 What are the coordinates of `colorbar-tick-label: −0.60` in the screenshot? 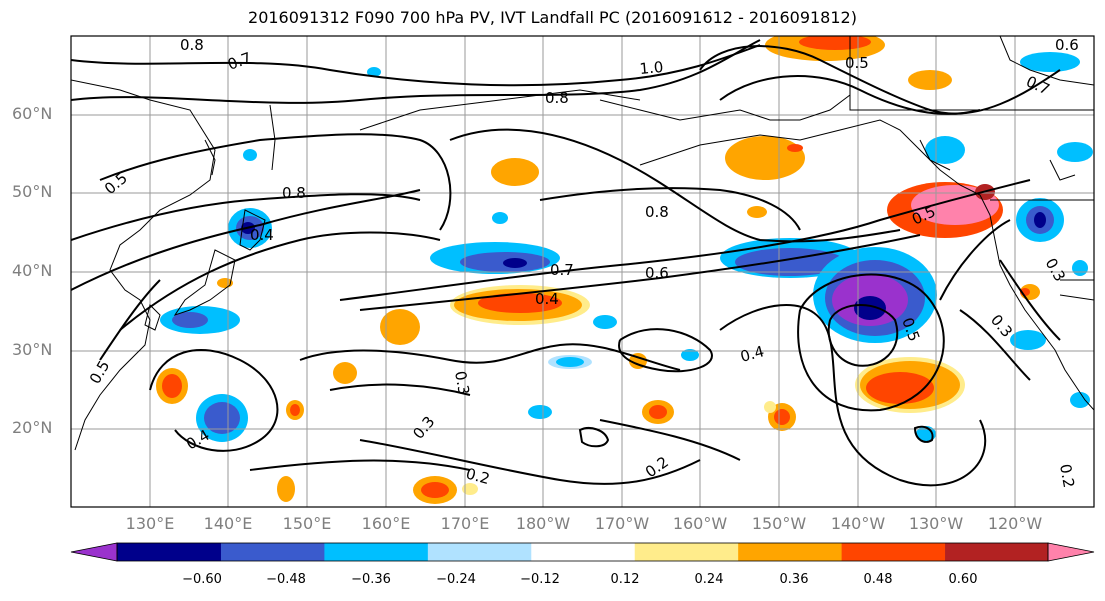 It's located at (202, 579).